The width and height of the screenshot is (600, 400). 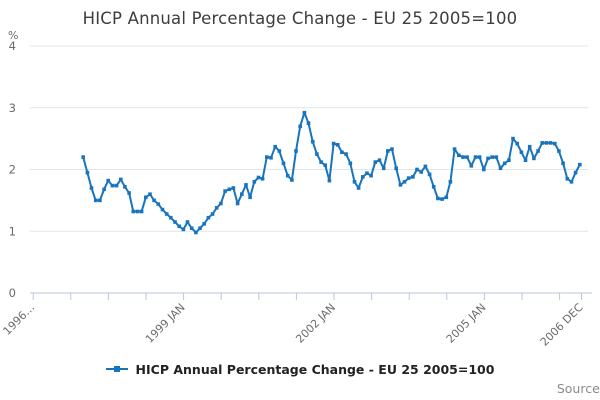 I want to click on y-tick-label: 4, so click(x=12, y=46).